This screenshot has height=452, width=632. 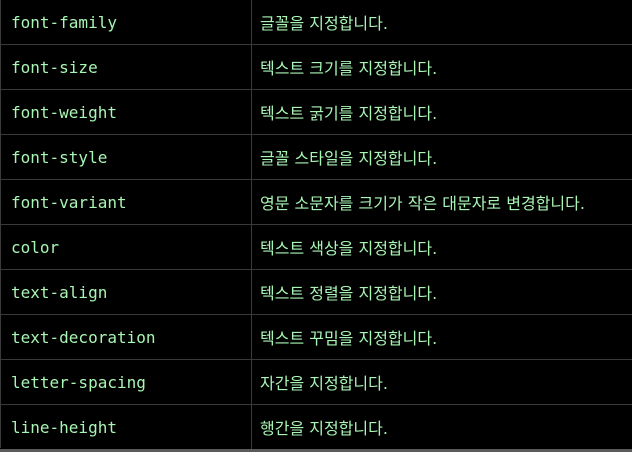 I want to click on description-cell: 텍스트 크기를 지정합니다., so click(x=349, y=68).